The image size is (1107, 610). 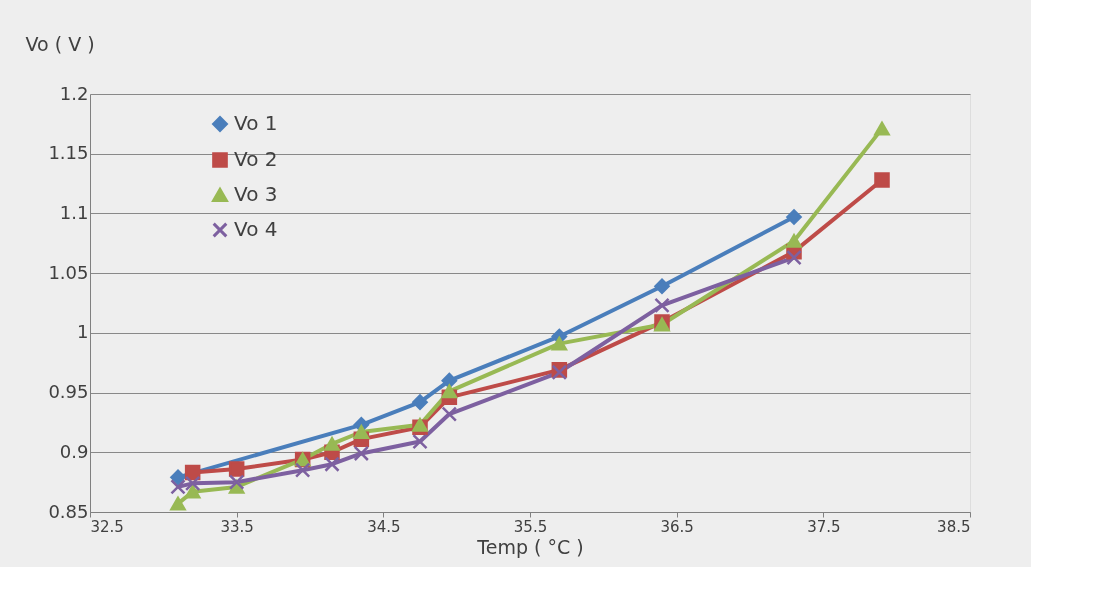 What do you see at coordinates (74, 212) in the screenshot?
I see `y-tick-label: 1.1` at bounding box center [74, 212].